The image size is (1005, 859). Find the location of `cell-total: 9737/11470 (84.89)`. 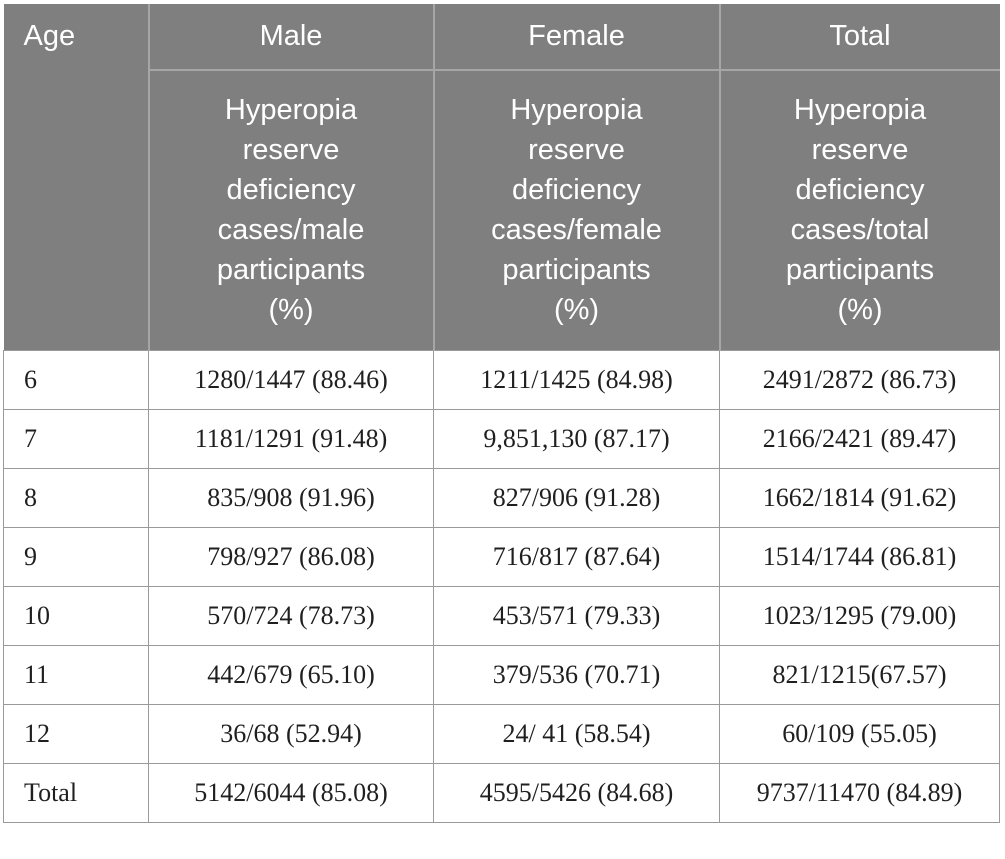

cell-total: 9737/11470 (84.89) is located at coordinates (859, 792).